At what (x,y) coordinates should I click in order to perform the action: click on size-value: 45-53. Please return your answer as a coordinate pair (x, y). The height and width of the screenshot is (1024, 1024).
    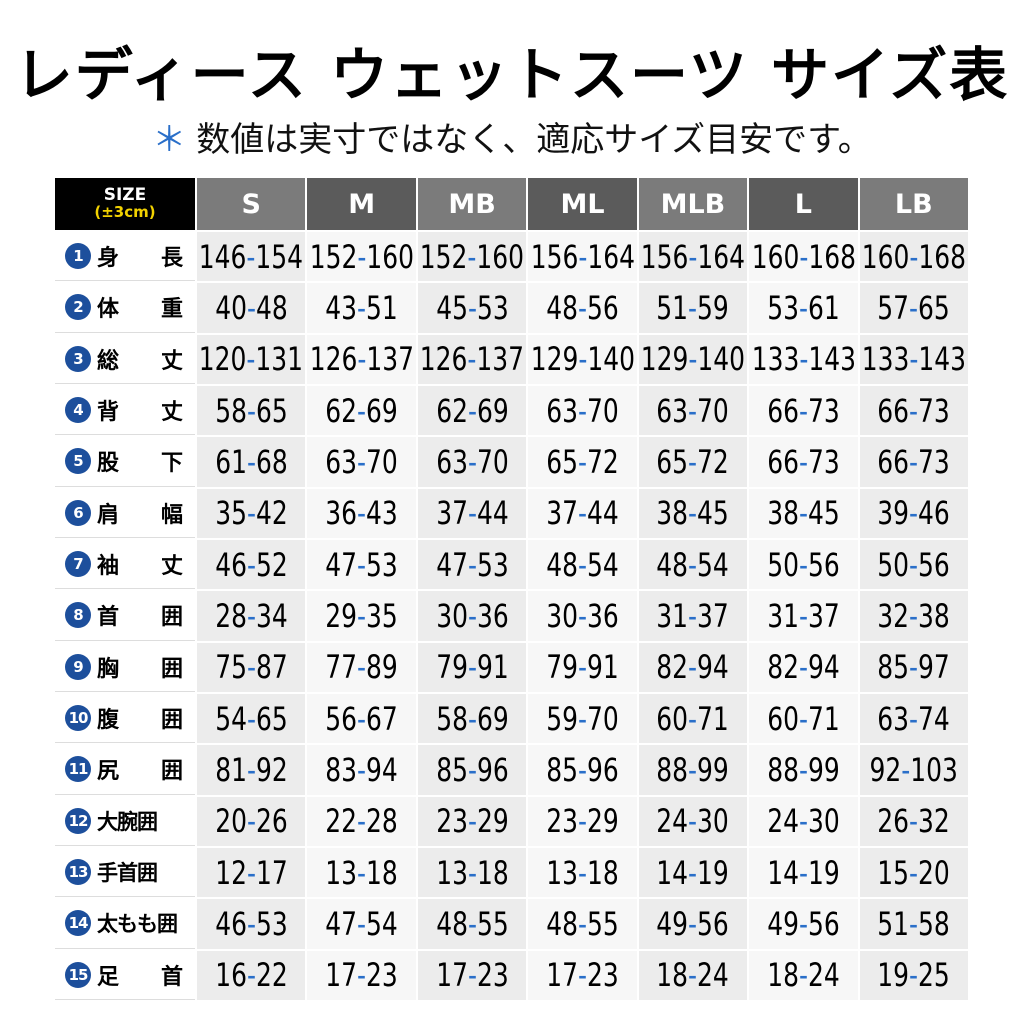
    Looking at the image, I should click on (472, 308).